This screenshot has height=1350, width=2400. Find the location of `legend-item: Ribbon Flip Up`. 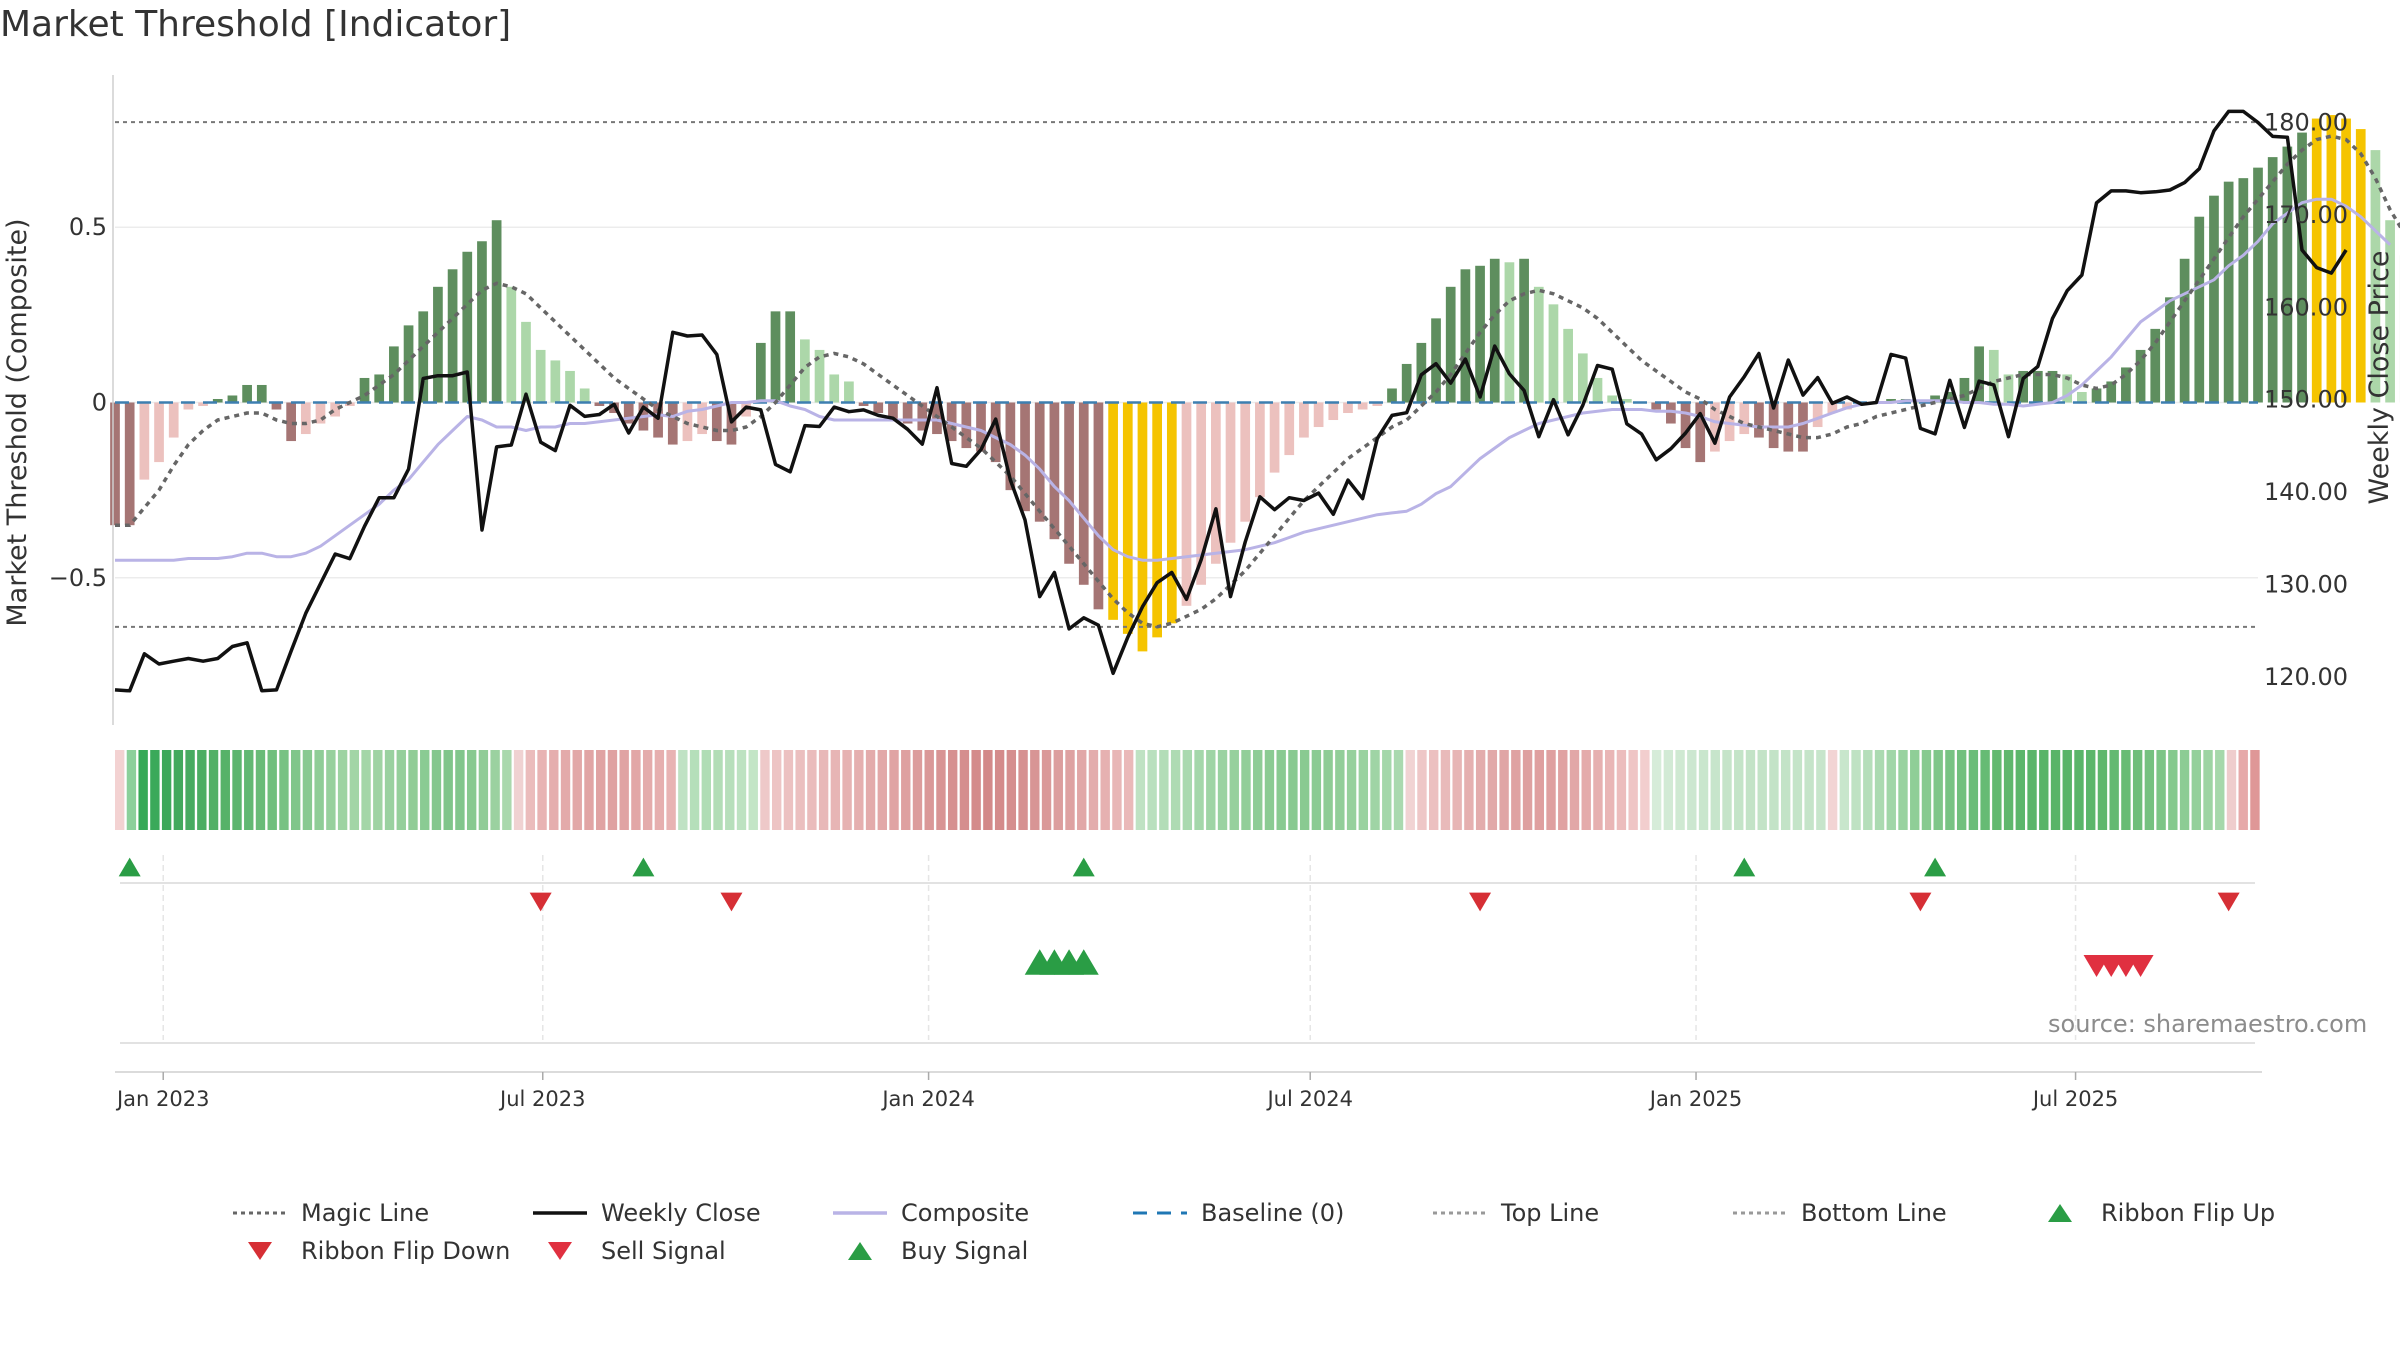

legend-item: Ribbon Flip Up is located at coordinates (2150, 1213).